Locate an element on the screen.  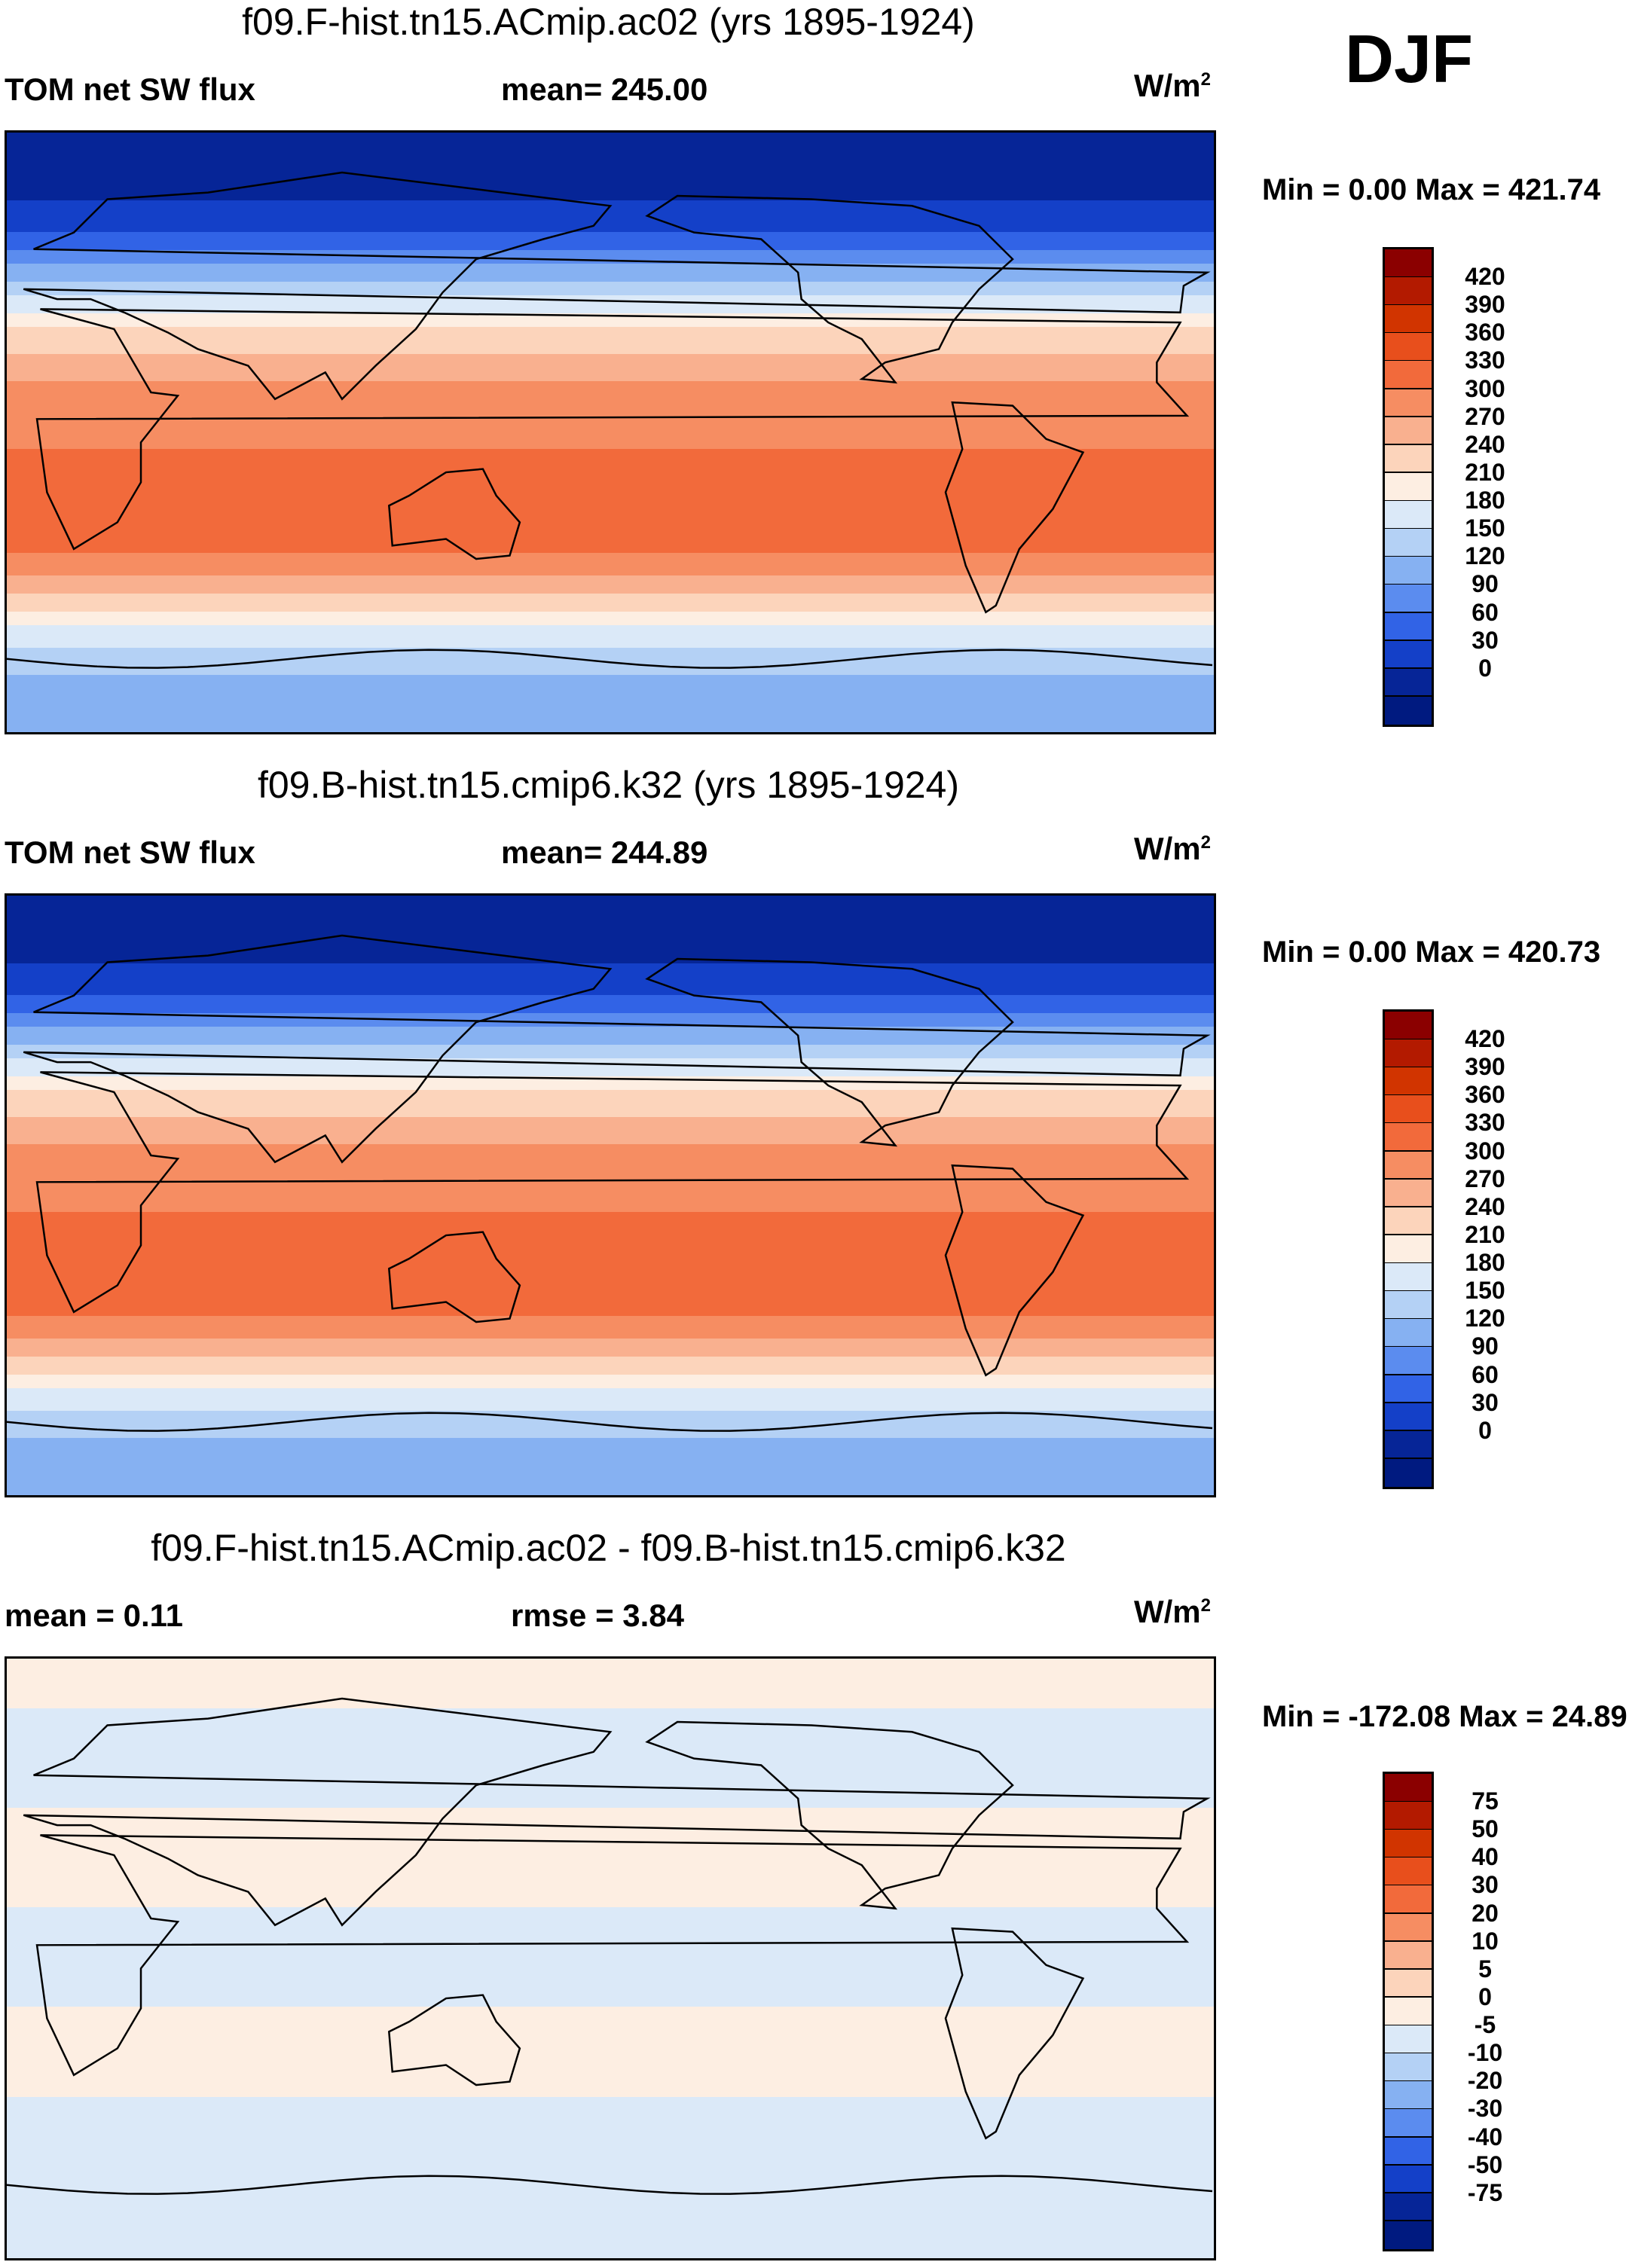
colorbar-tick-label: 5 is located at coordinates (1485, 1969).